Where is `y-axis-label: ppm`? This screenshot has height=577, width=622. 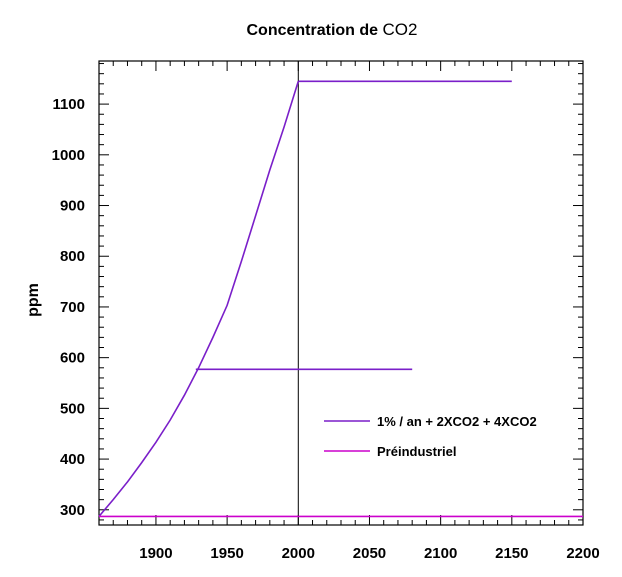
y-axis-label: ppm is located at coordinates (33, 300).